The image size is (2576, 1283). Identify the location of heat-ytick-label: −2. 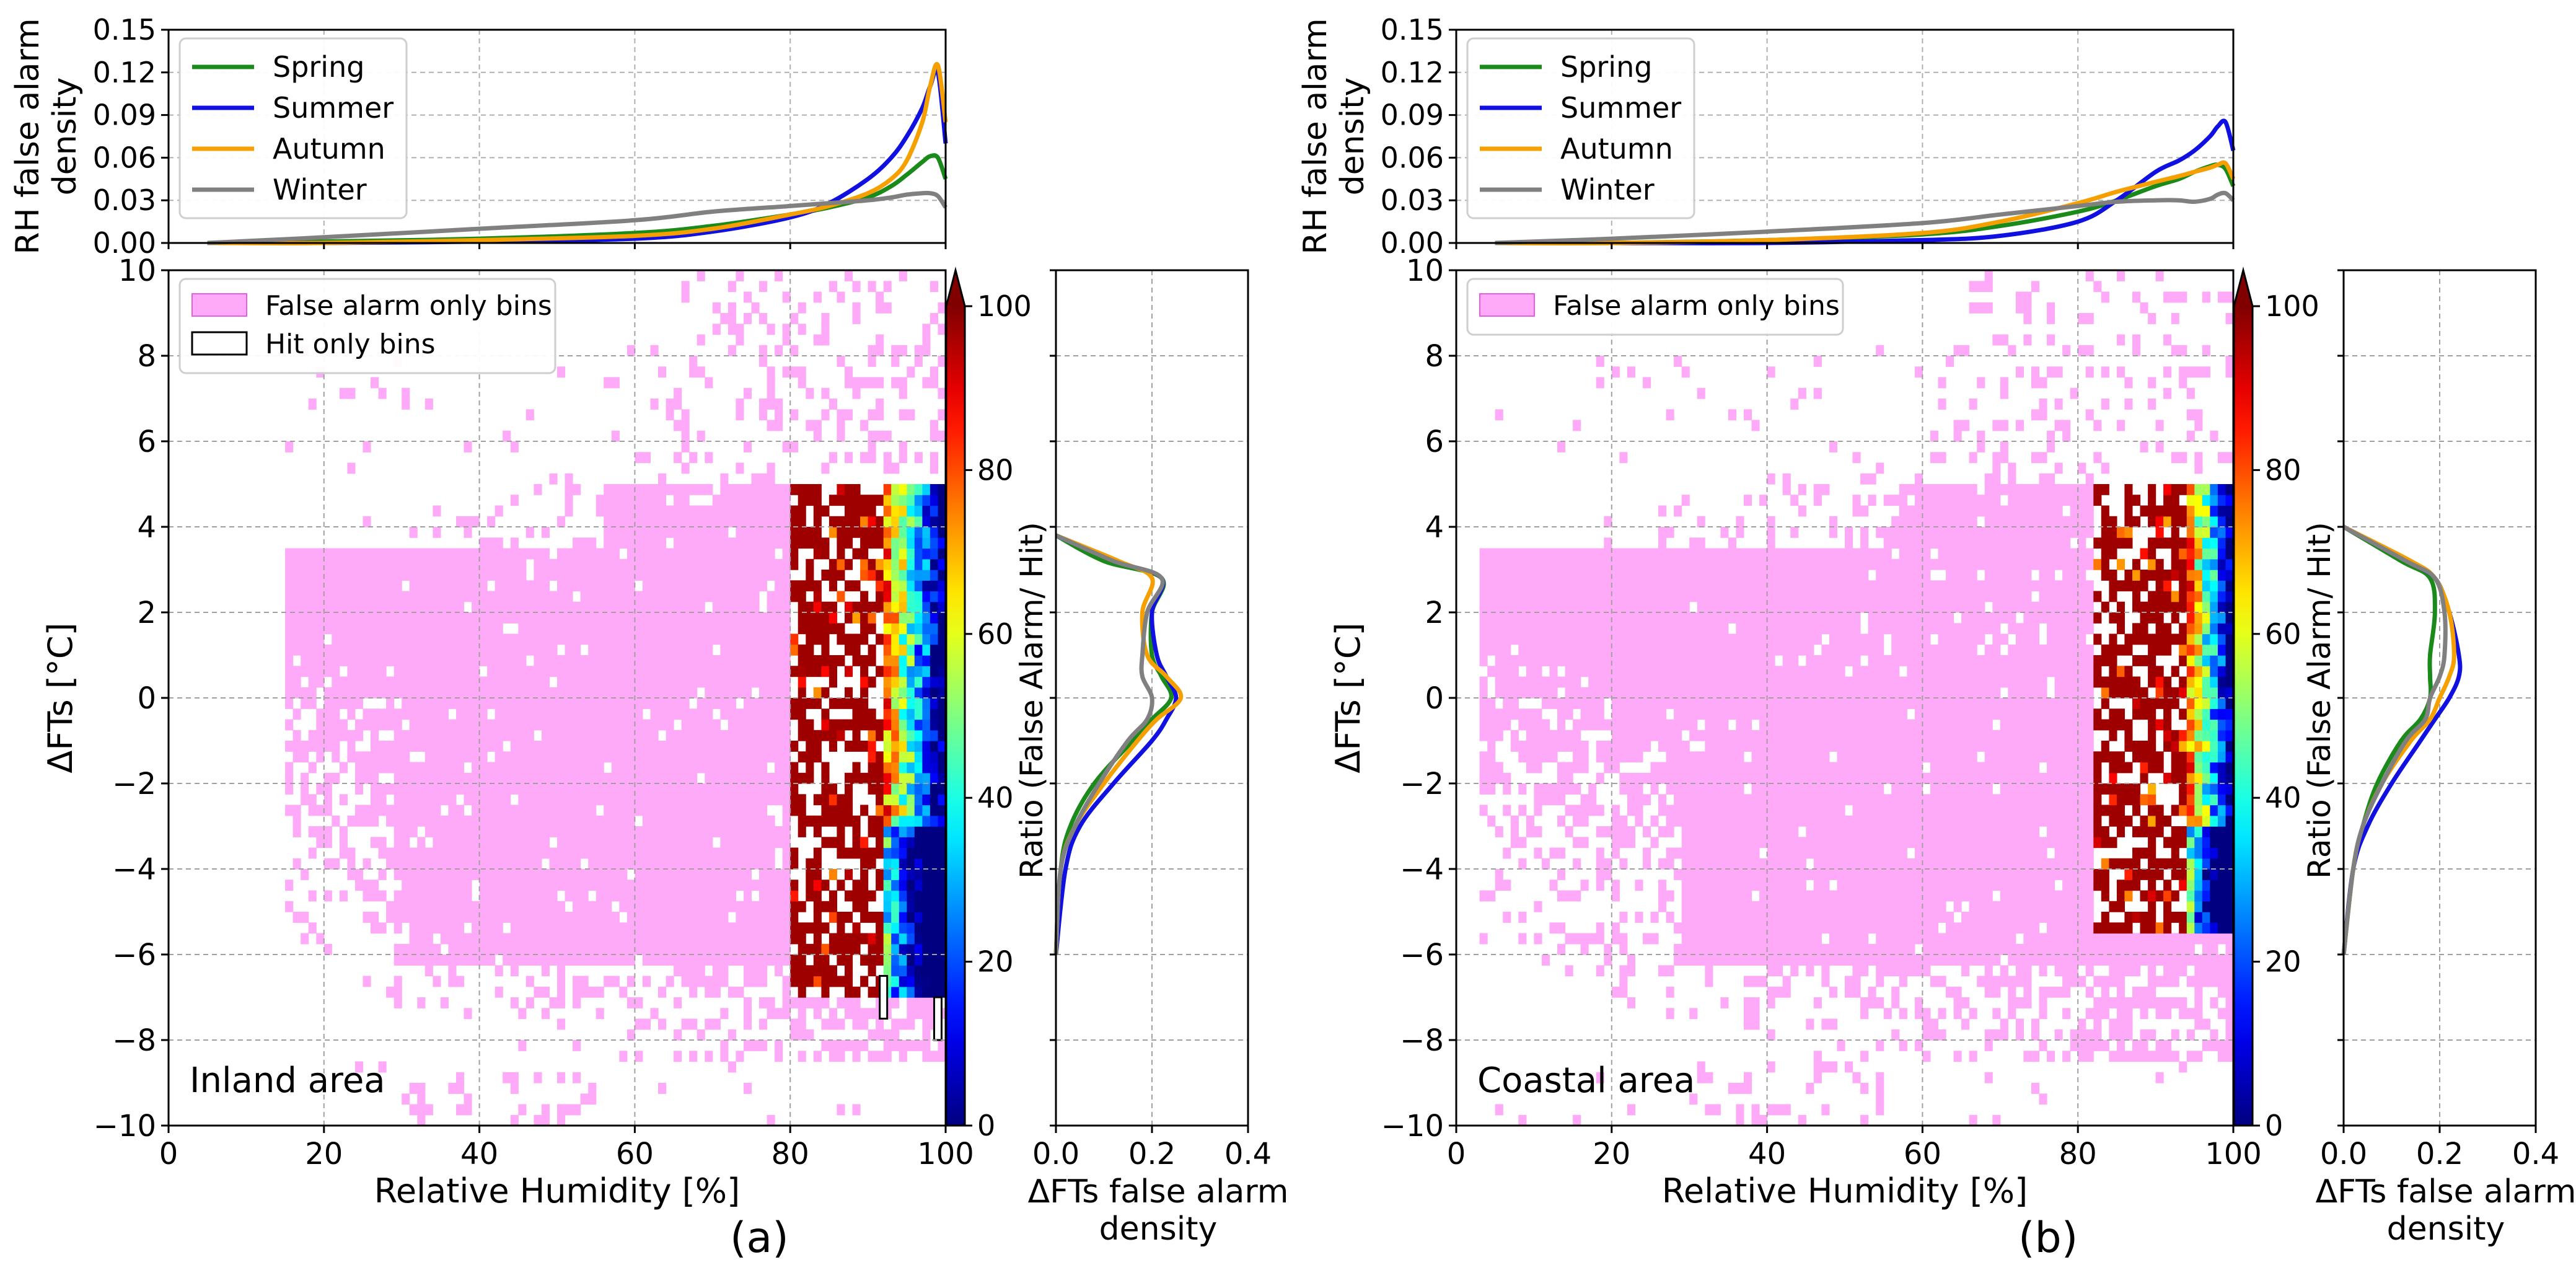
(134, 784).